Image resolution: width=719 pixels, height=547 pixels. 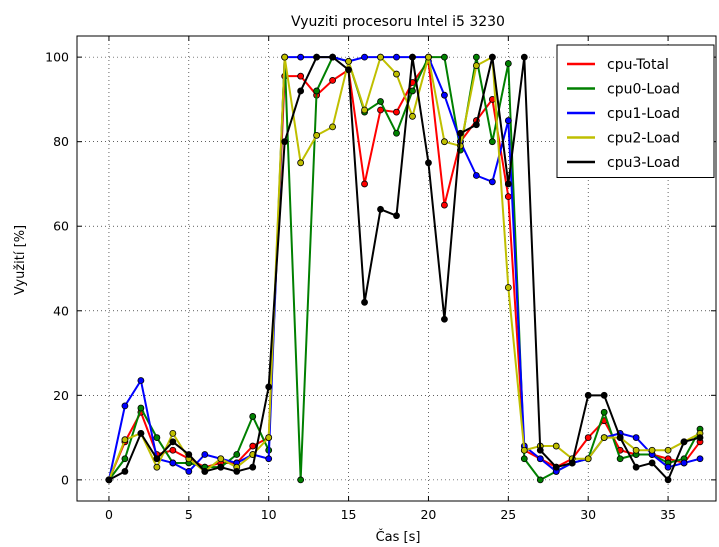 I want to click on y-tick-label: 80, so click(x=61, y=141).